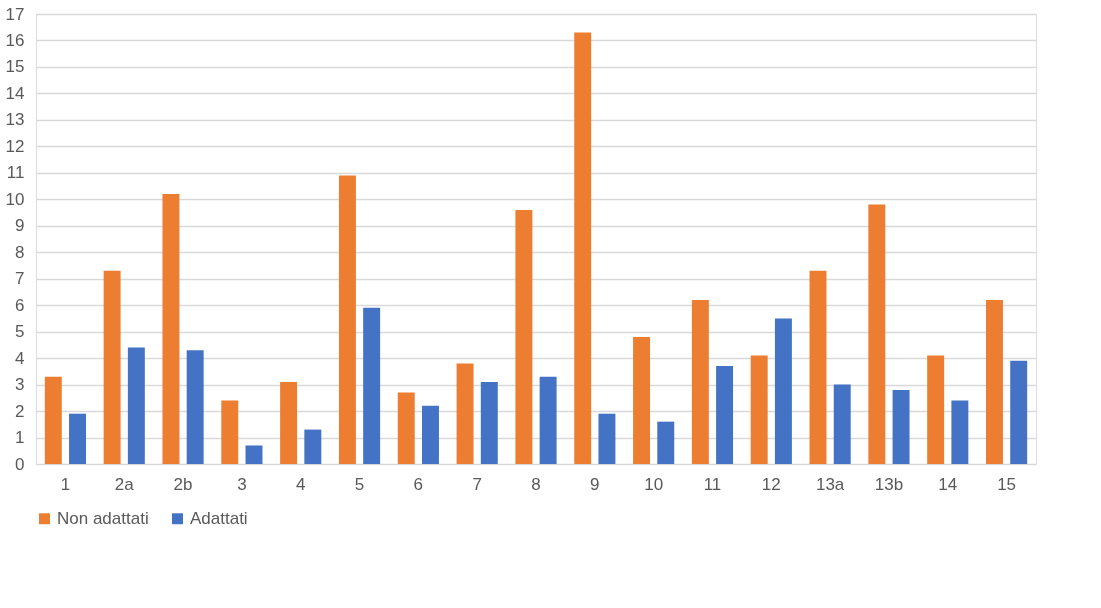 The height and width of the screenshot is (608, 1101). Describe the element at coordinates (15, 67) in the screenshot. I see `y-tick-label: 15` at that location.